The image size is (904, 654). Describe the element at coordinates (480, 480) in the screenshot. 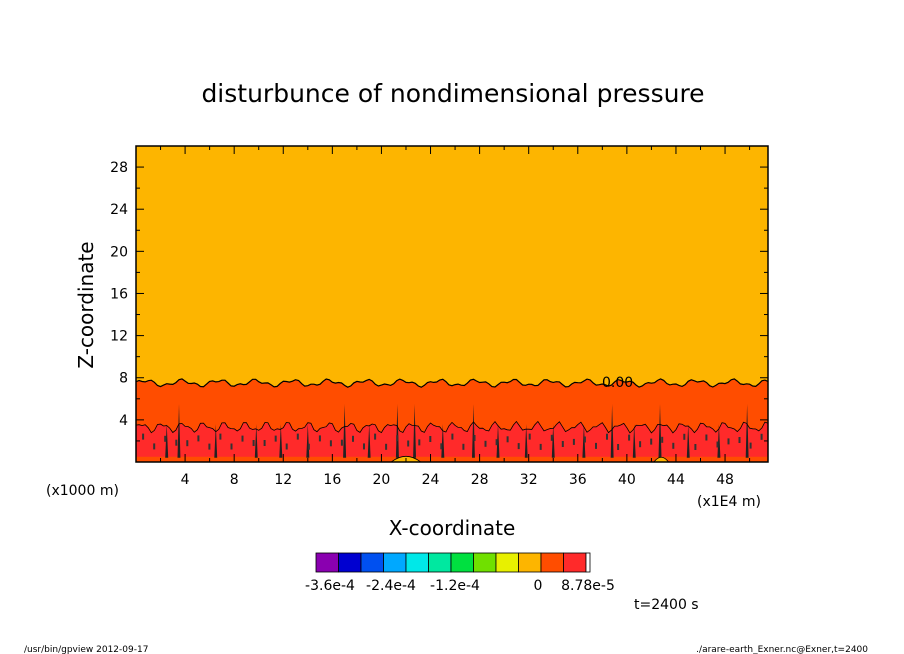

I see `x-tick-label: 28` at that location.